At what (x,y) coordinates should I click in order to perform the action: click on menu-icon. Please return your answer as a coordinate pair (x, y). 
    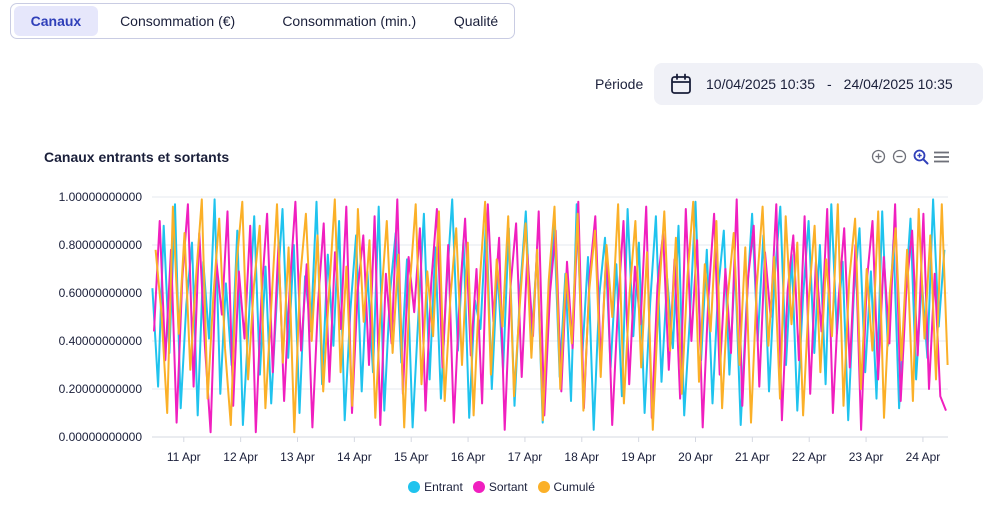
    Looking at the image, I should click on (941, 156).